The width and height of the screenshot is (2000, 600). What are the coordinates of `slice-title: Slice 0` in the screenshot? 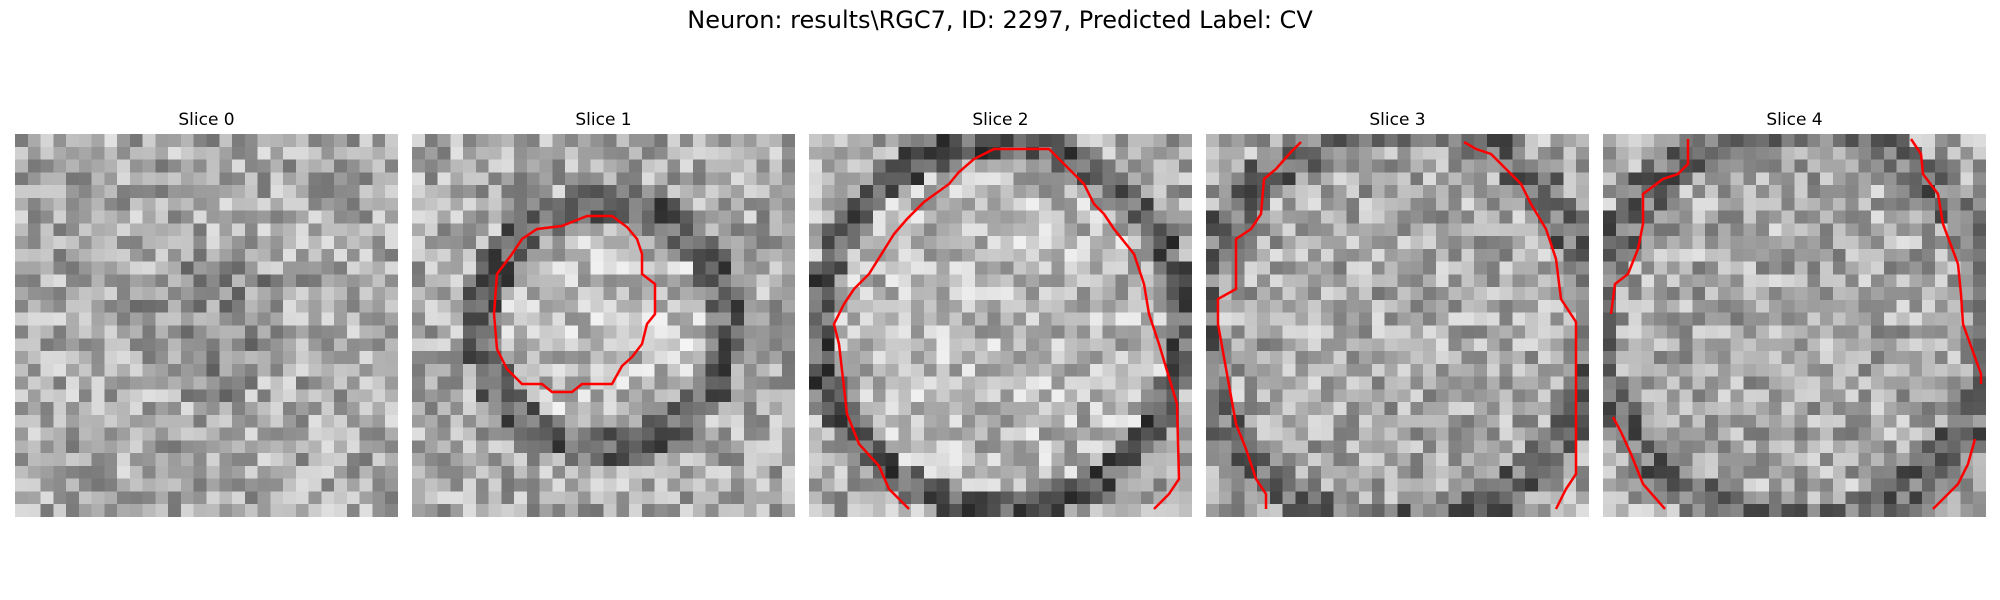 It's located at (206, 120).